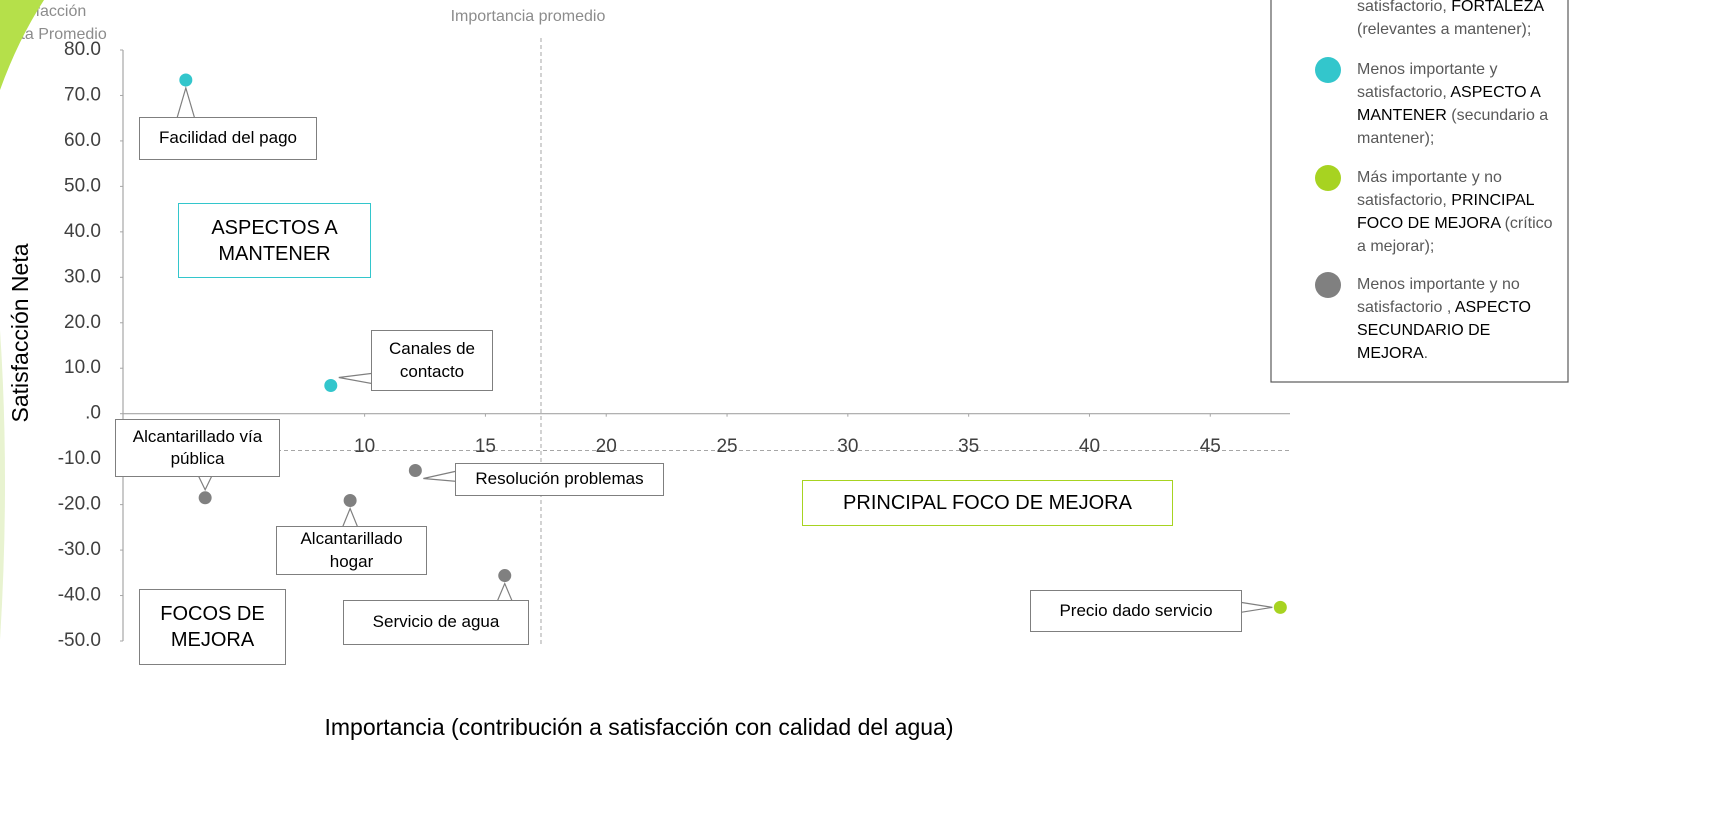 The image size is (1729, 816). I want to click on y-tick-label: -10.0, so click(79, 458).